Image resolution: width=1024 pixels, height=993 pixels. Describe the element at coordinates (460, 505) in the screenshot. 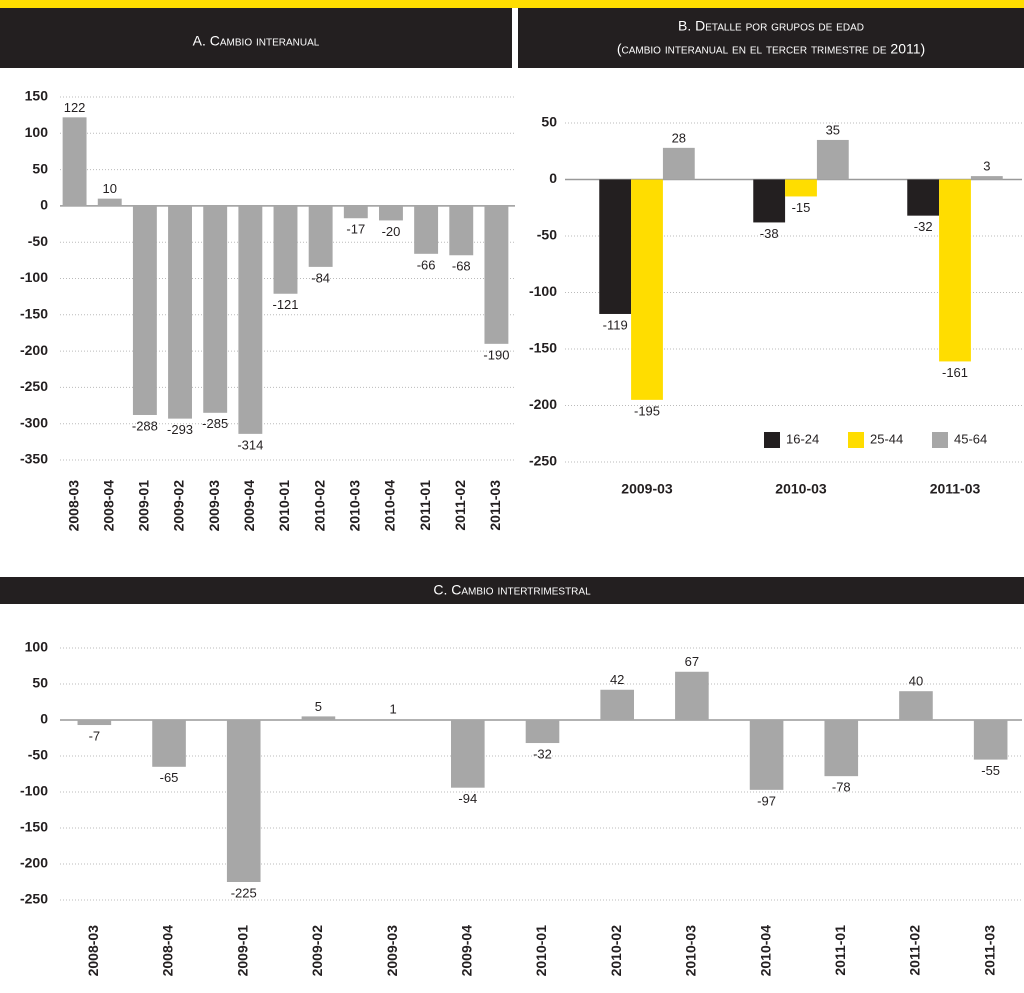

I see `x-tick-label: 2011-02` at that location.